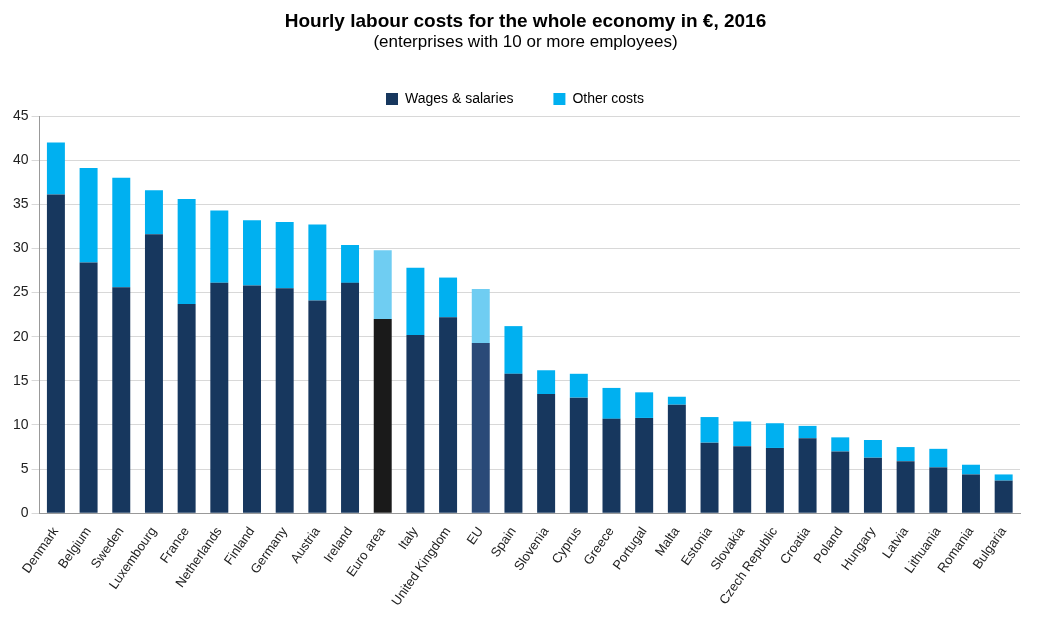 The image size is (1051, 621). I want to click on y-tick-label: 30, so click(20, 247).